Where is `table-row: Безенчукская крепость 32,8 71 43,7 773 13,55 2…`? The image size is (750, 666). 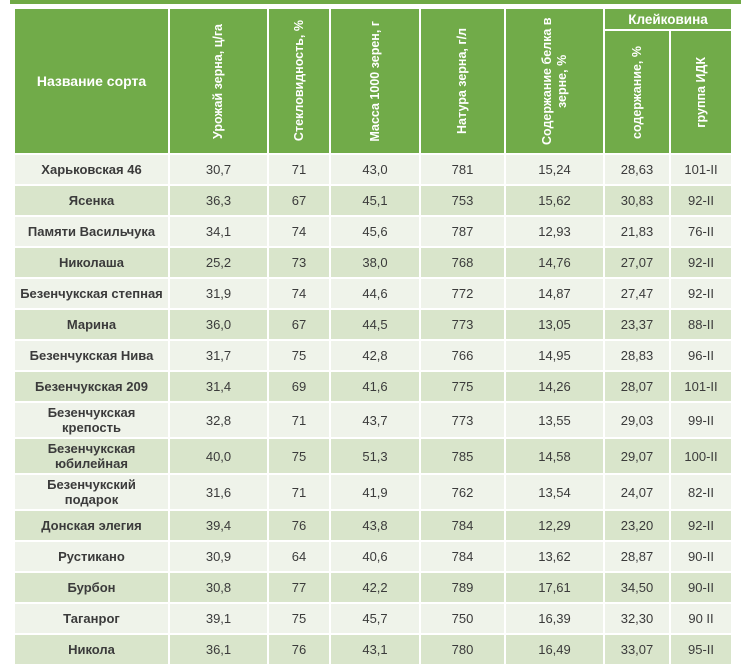 table-row: Безенчукская крепость 32,8 71 43,7 773 13,55 2… is located at coordinates (373, 420).